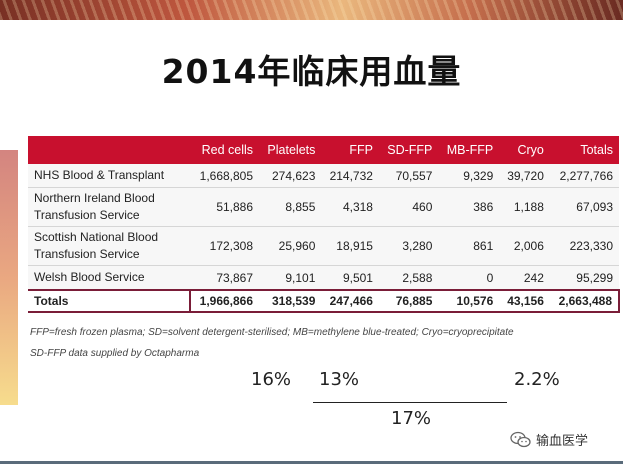 Image resolution: width=623 pixels, height=467 pixels. Describe the element at coordinates (311, 462) in the screenshot. I see `bottom-rule` at that location.